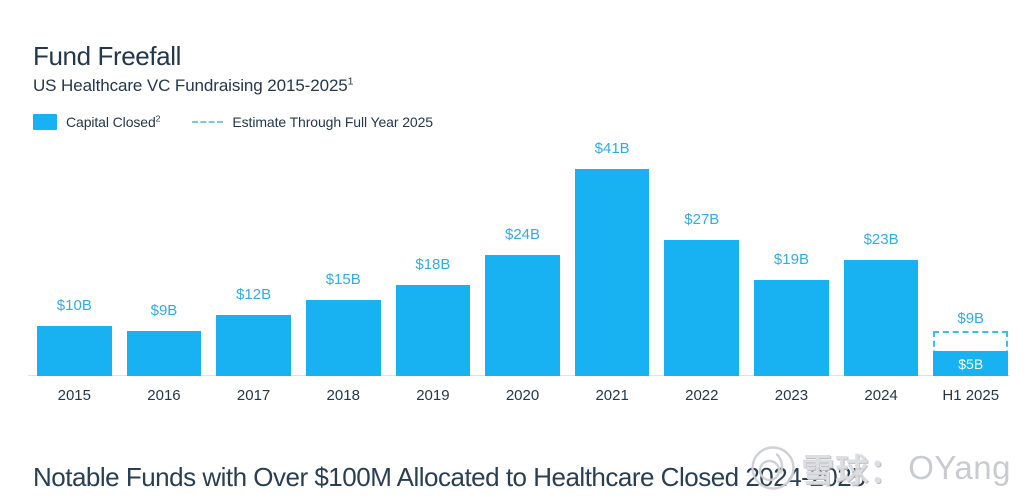  Describe the element at coordinates (702, 219) in the screenshot. I see `bar-value-label: $27B` at that location.